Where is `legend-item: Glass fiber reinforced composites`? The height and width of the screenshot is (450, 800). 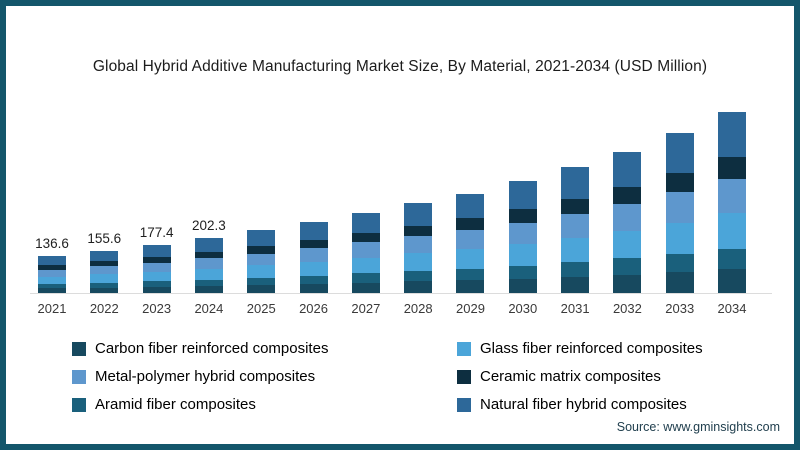
legend-item: Glass fiber reinforced composites is located at coordinates (604, 348).